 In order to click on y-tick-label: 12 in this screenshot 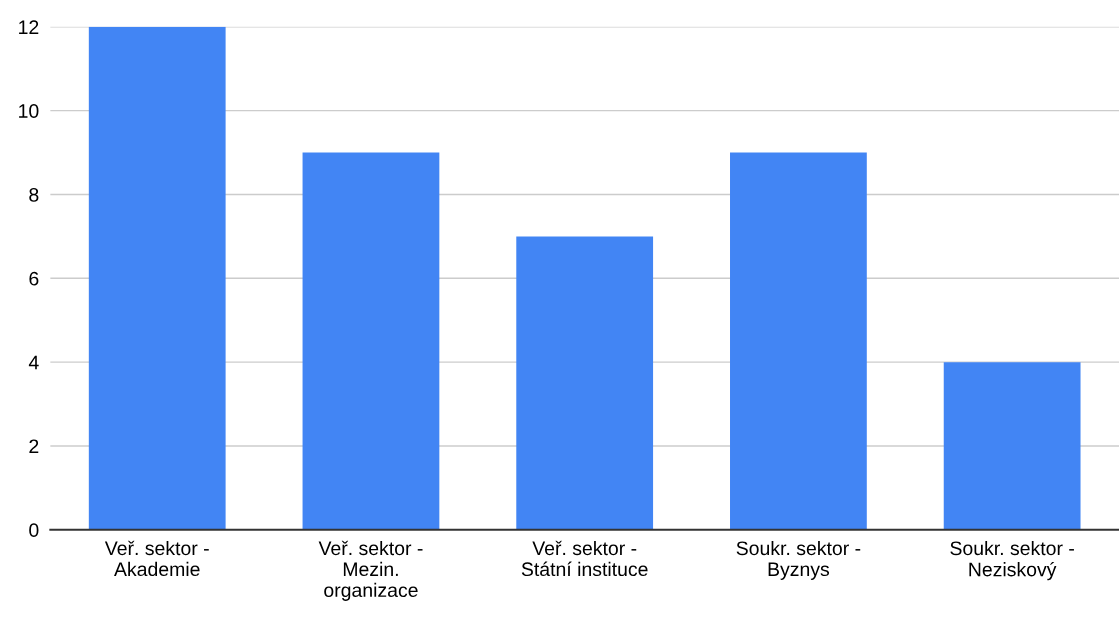, I will do `click(29, 27)`.